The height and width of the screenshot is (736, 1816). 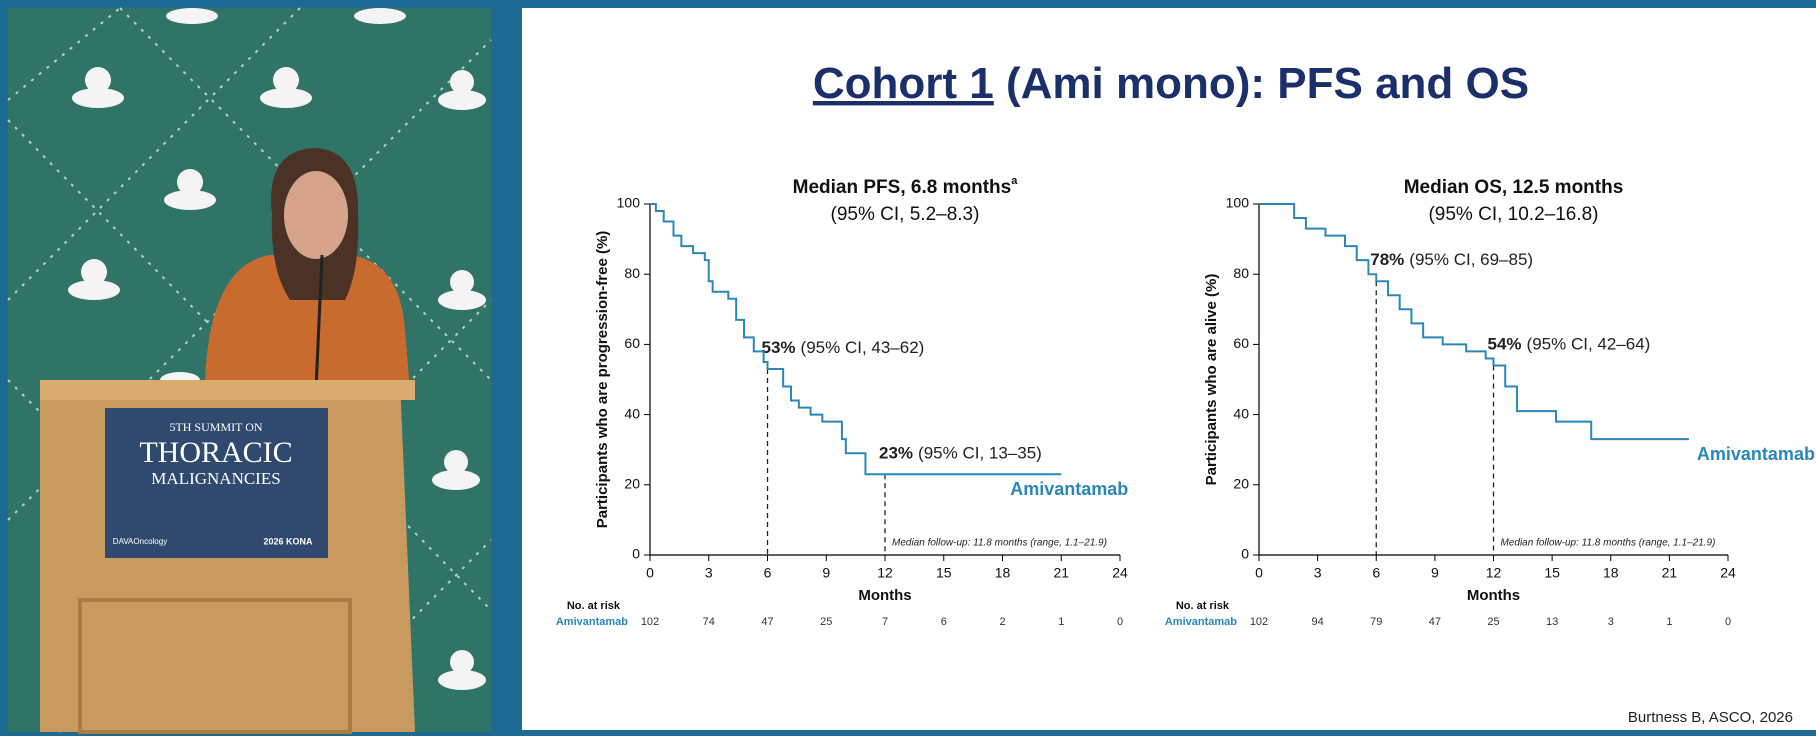 I want to click on y-axis-label: Participants who are alive (%), so click(x=1211, y=380).